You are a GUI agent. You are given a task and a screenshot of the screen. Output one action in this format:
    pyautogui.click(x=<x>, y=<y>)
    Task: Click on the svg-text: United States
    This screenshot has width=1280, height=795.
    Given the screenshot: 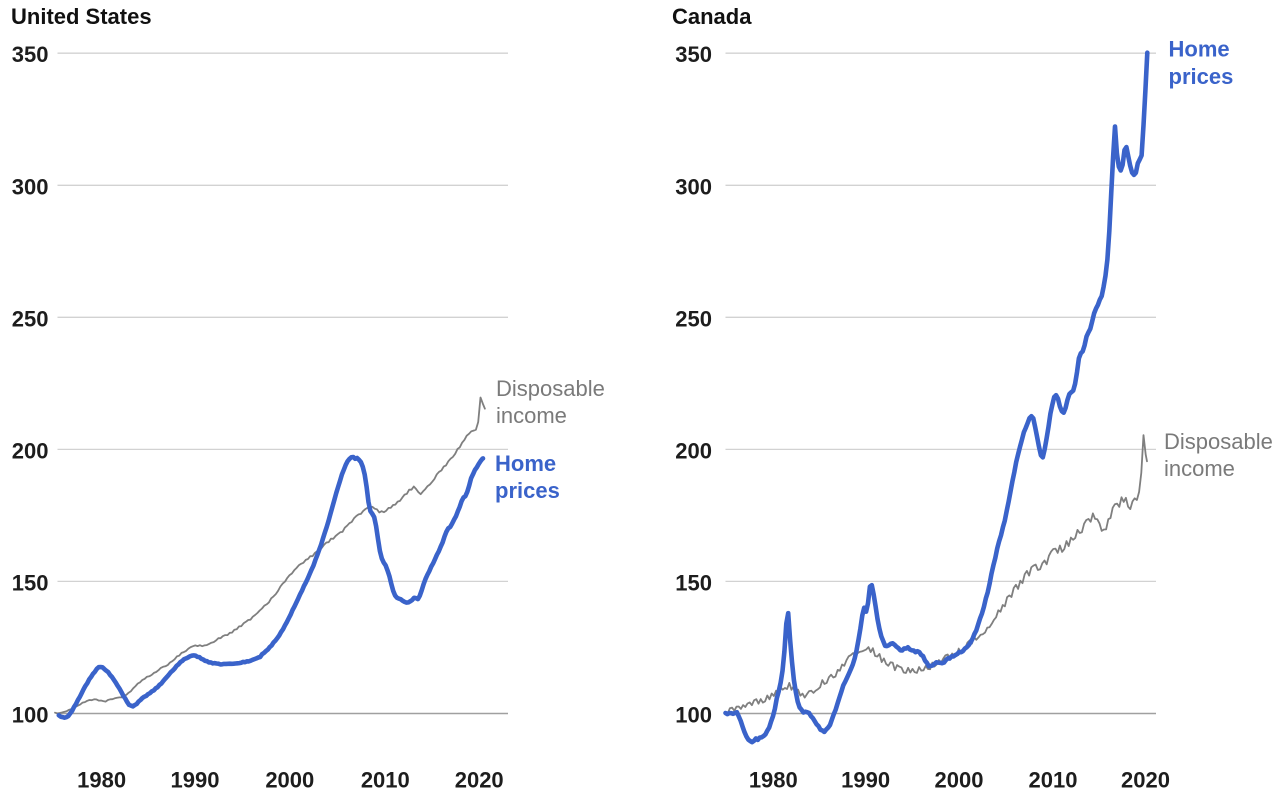 What is the action you would take?
    pyautogui.click(x=81, y=16)
    